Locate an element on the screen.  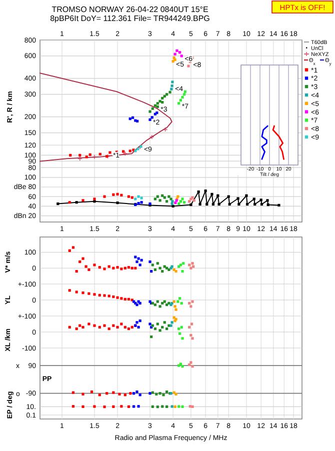
chart-title: TROMSO NORWAY 26-04-22 0840UT 15°E is located at coordinates (130, 9).